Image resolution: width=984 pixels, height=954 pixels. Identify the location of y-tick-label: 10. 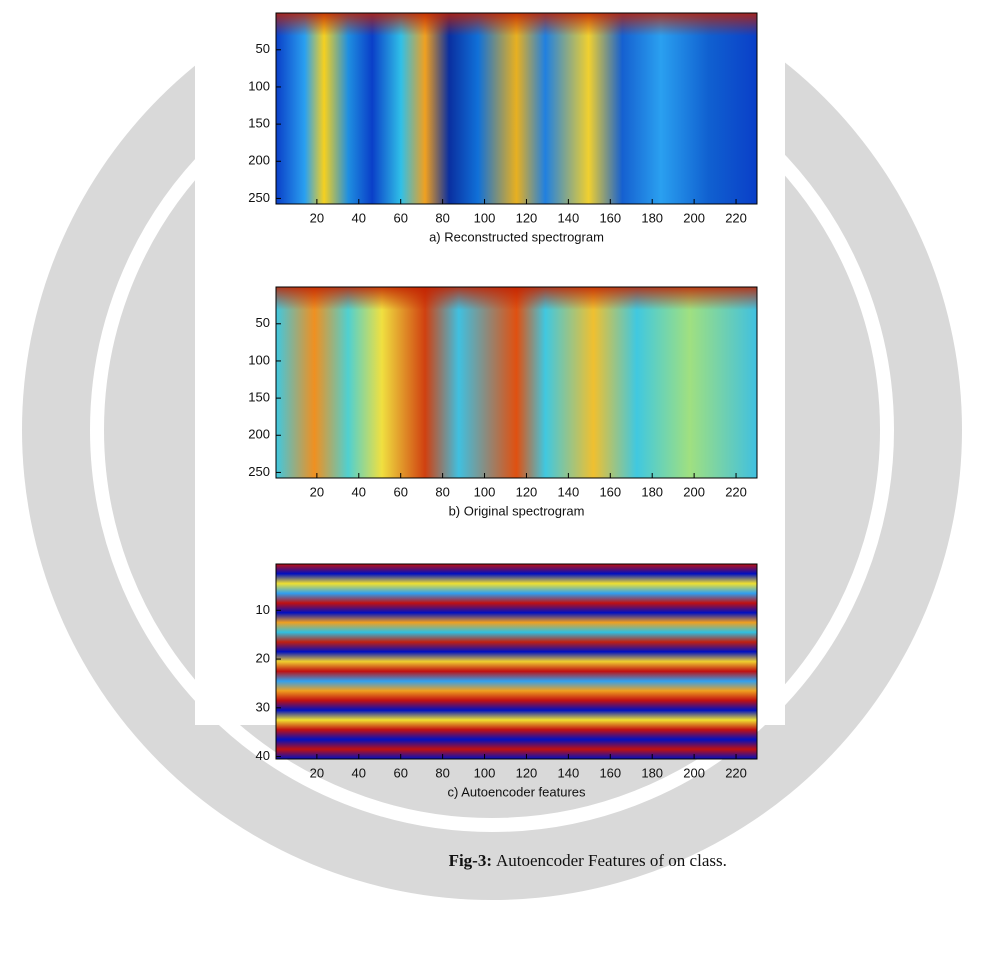
(263, 609).